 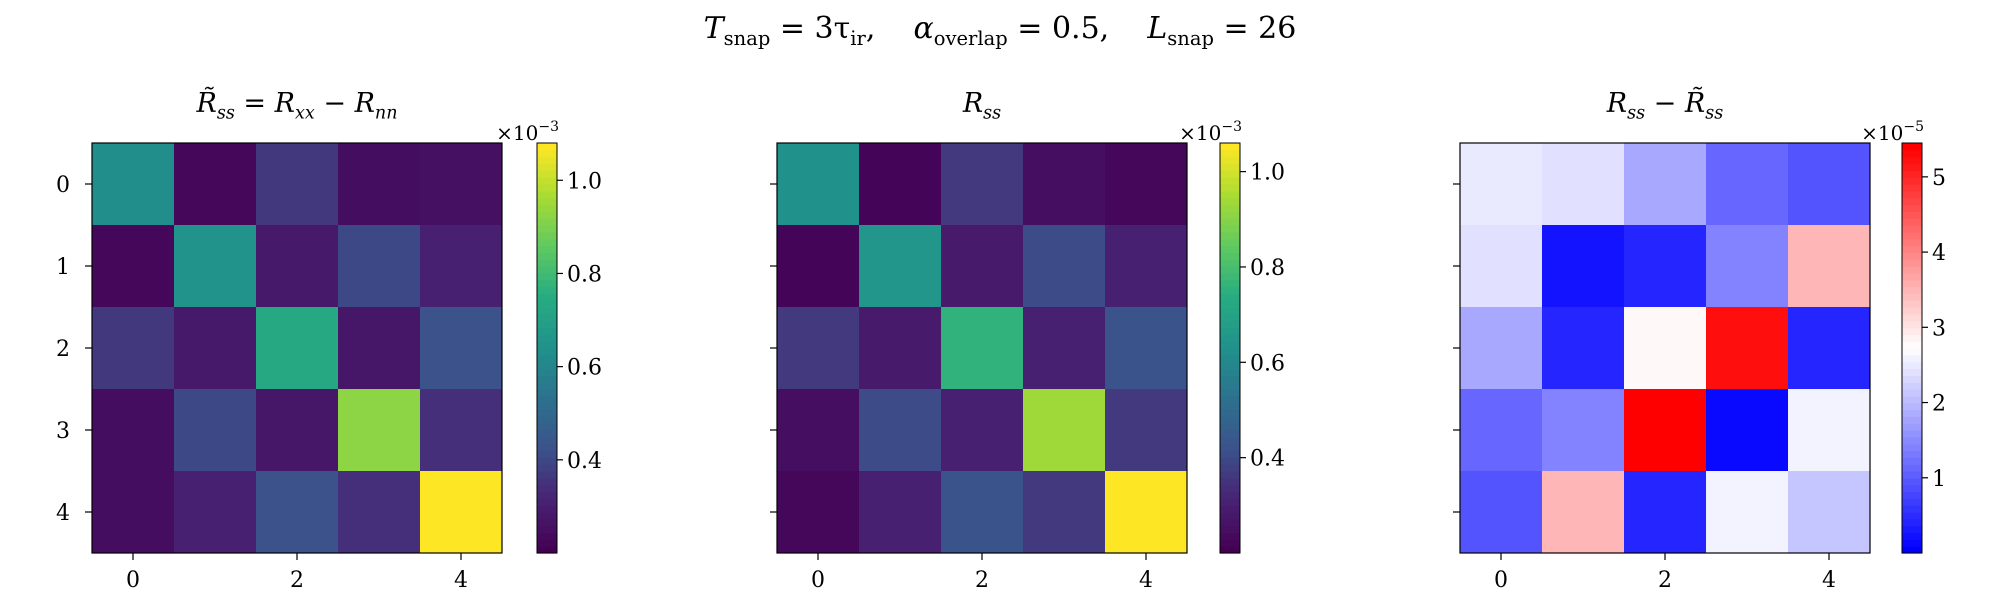 I want to click on title-t-val: = 3τ, so click(x=810, y=28).